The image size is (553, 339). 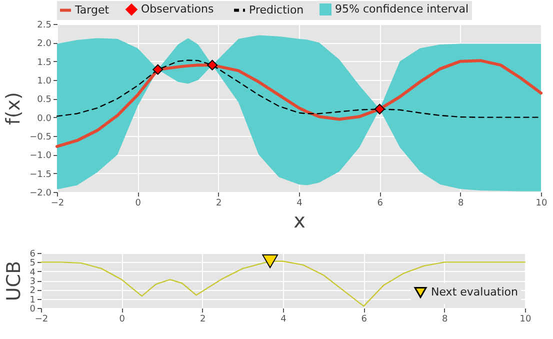 I want to click on legend-label: Observations, so click(x=177, y=9).